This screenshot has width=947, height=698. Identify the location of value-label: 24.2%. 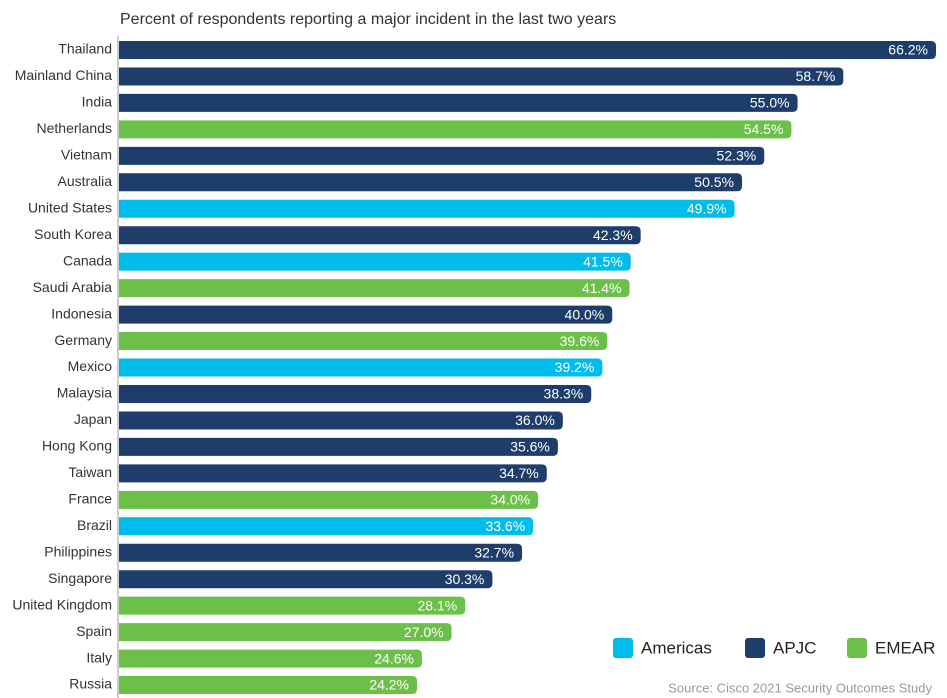
(389, 685).